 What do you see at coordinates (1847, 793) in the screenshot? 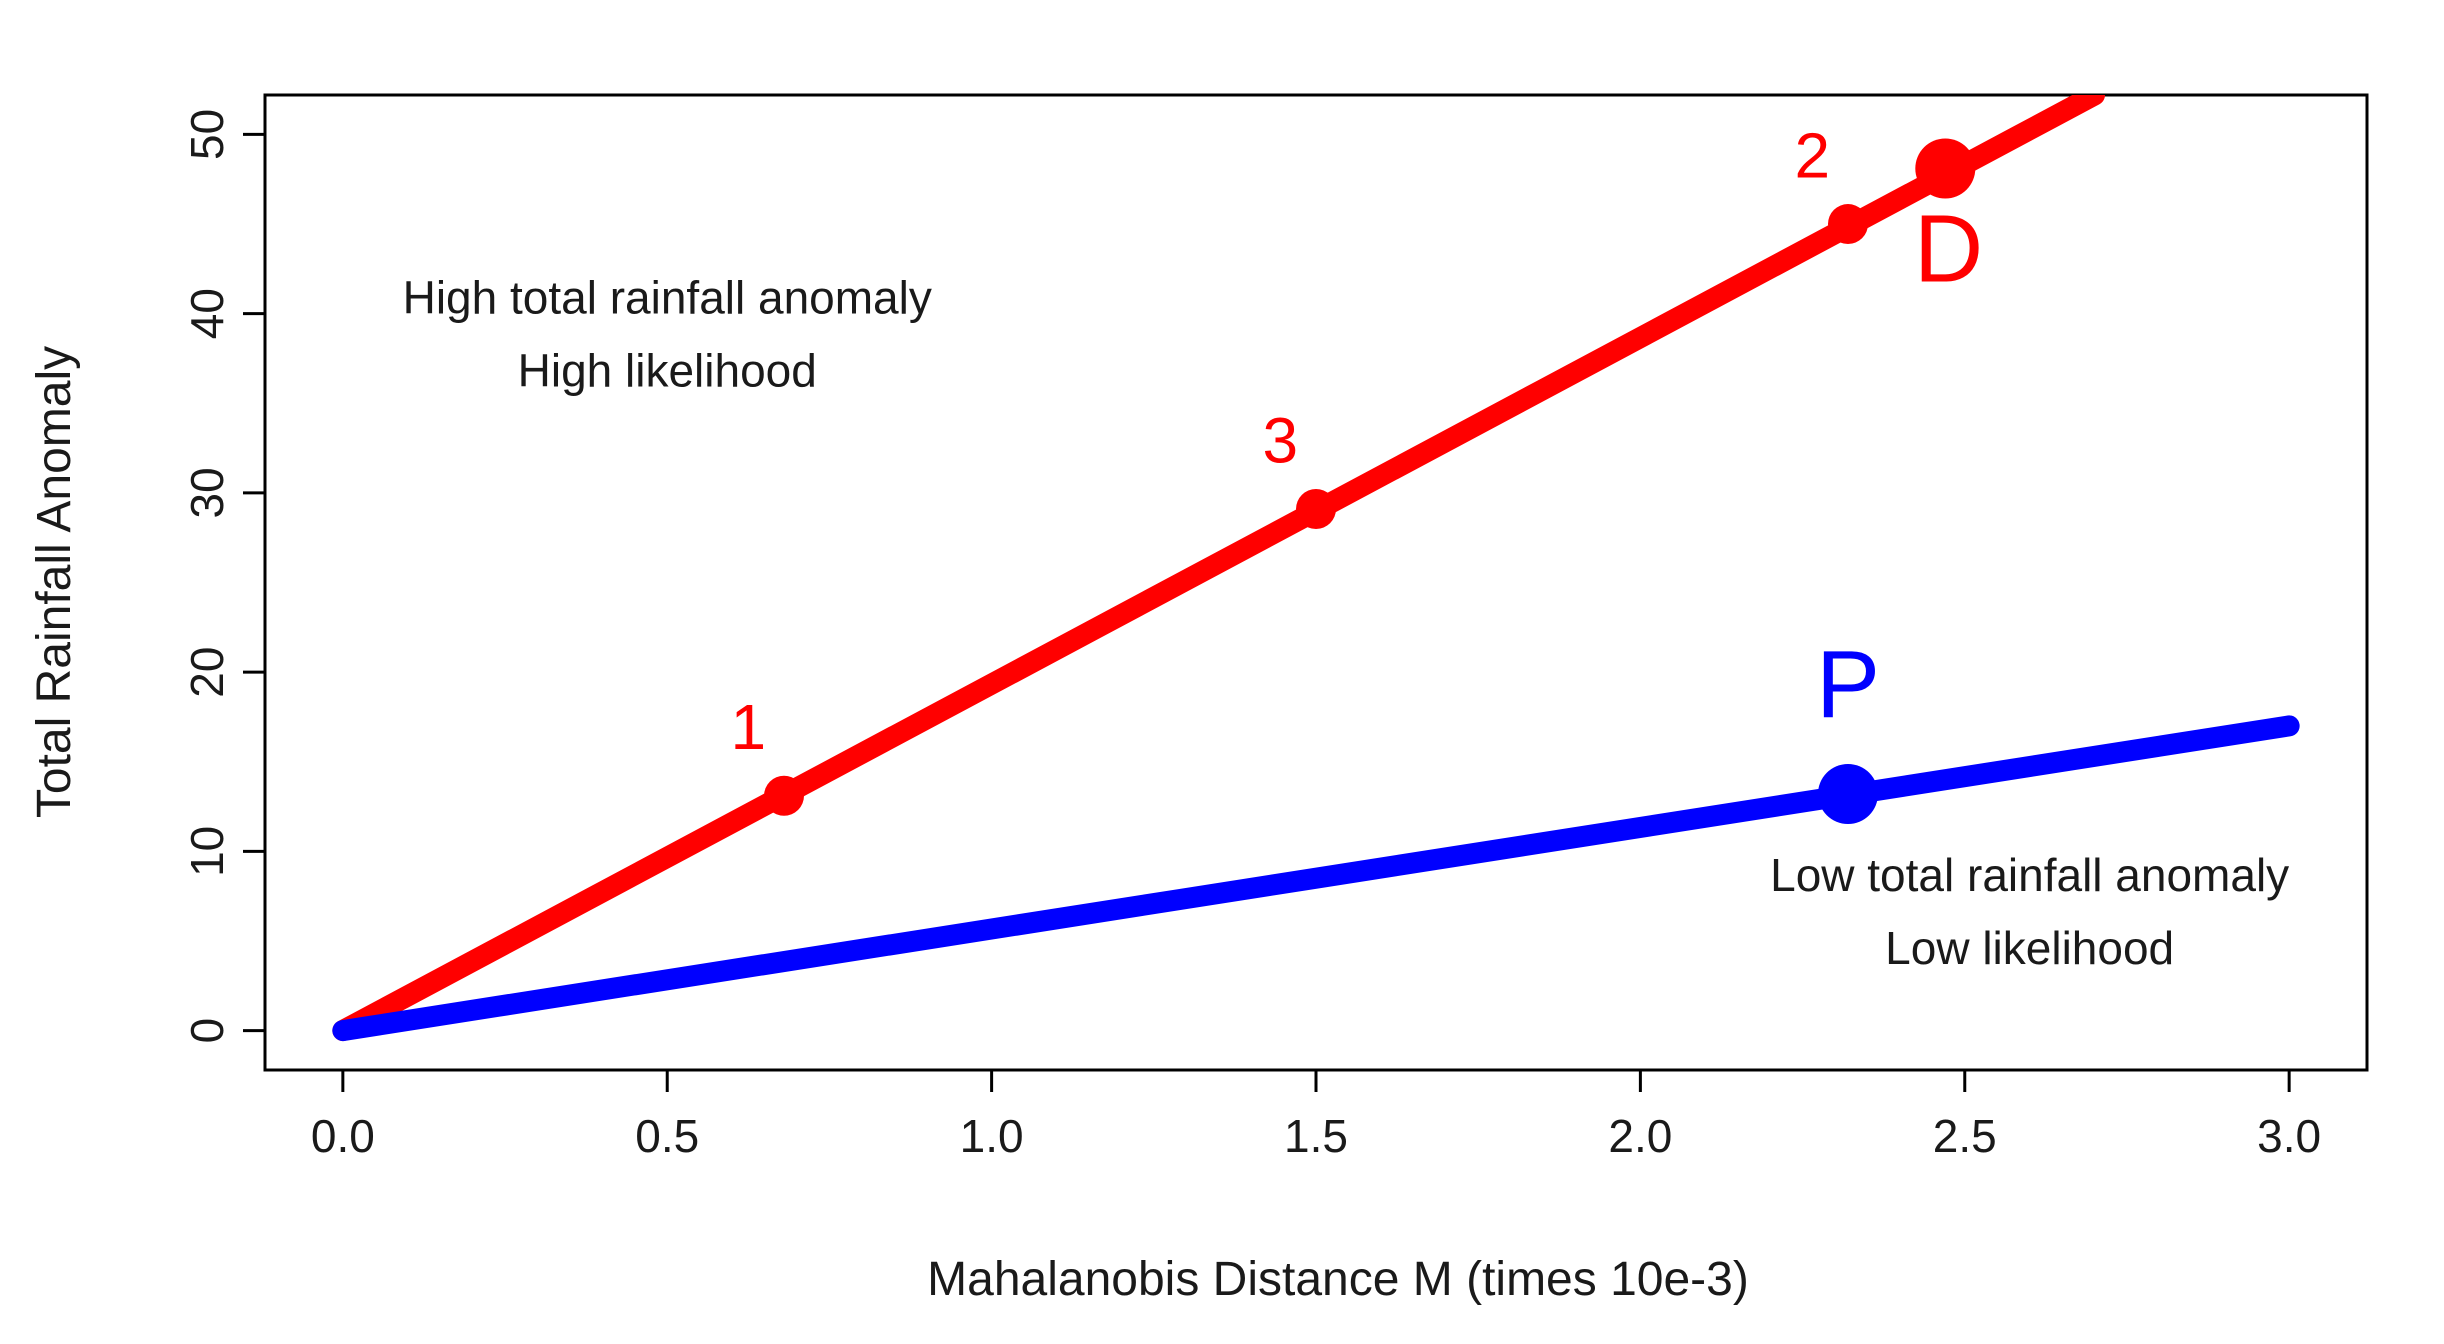
I see `point-P` at bounding box center [1847, 793].